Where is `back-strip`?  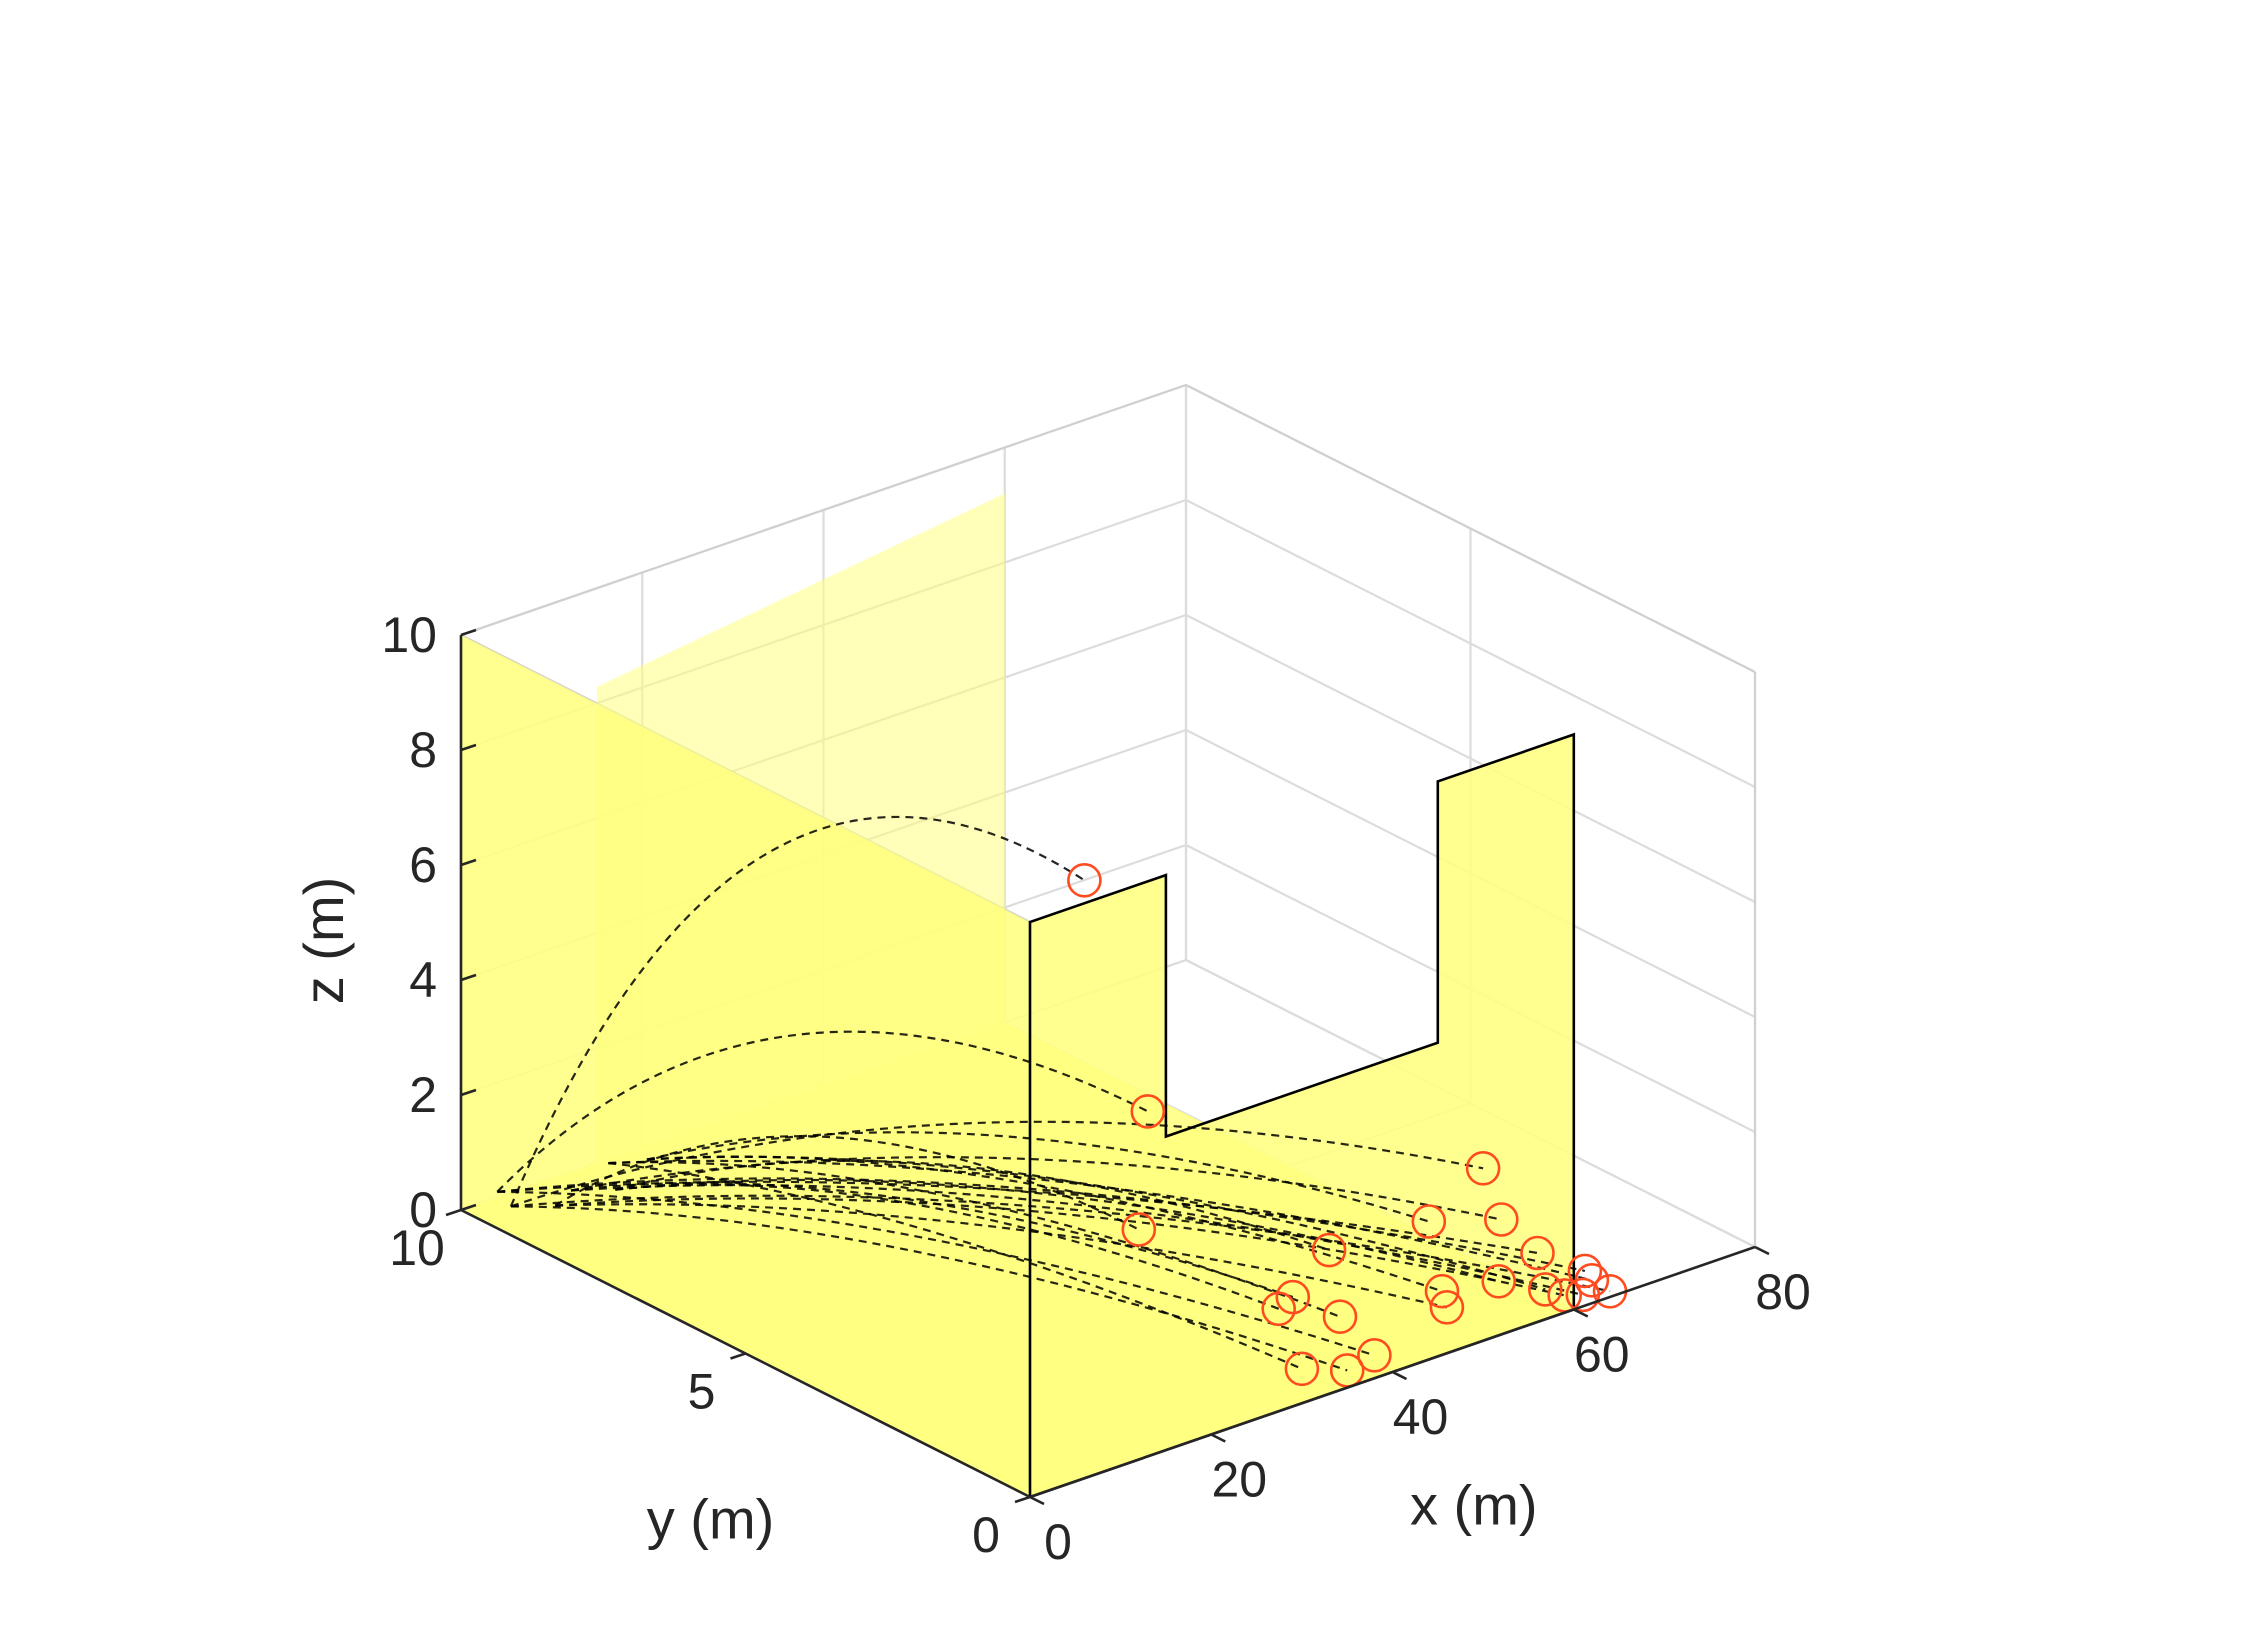
back-strip is located at coordinates (800, 828).